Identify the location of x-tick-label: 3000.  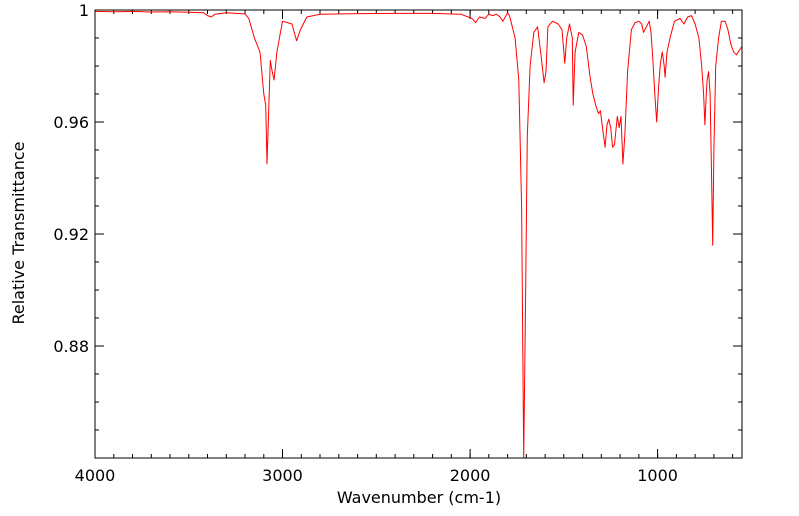
(282, 475).